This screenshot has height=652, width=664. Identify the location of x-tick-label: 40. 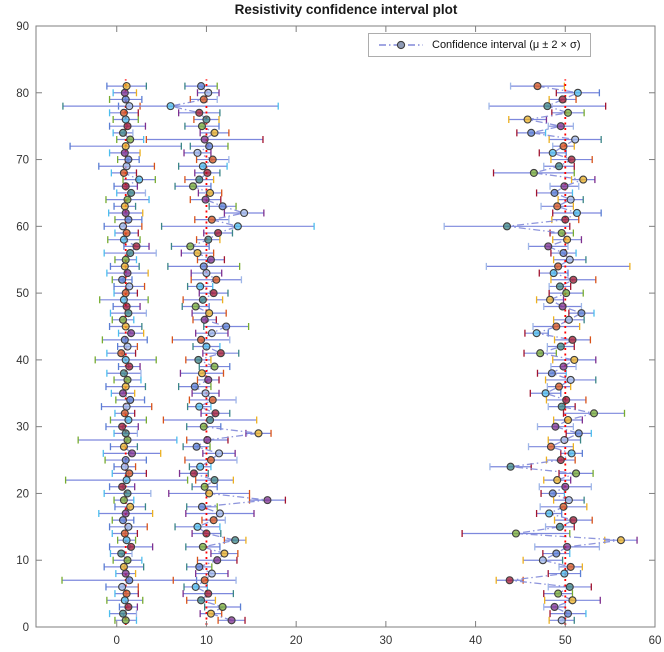
(475, 641).